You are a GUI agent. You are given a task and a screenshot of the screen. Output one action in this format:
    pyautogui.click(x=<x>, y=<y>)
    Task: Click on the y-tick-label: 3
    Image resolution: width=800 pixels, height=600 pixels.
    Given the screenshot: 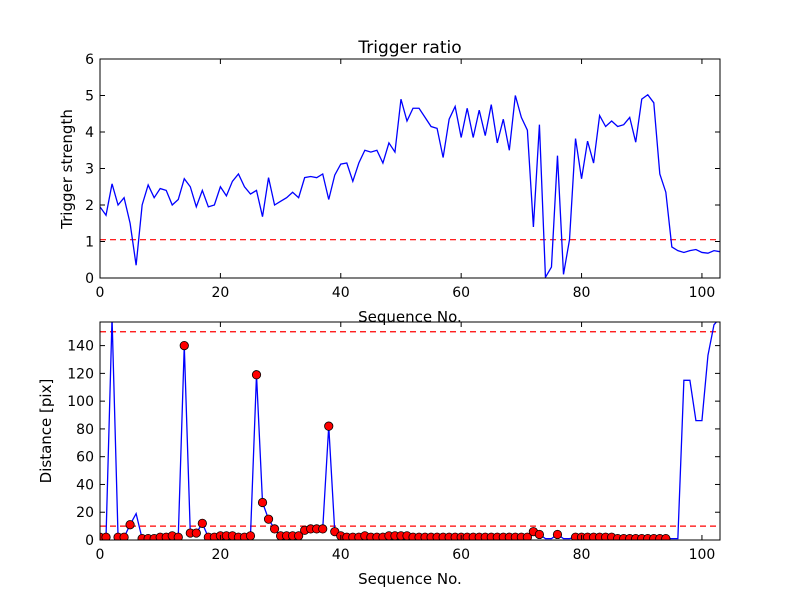 What is the action you would take?
    pyautogui.click(x=89, y=170)
    